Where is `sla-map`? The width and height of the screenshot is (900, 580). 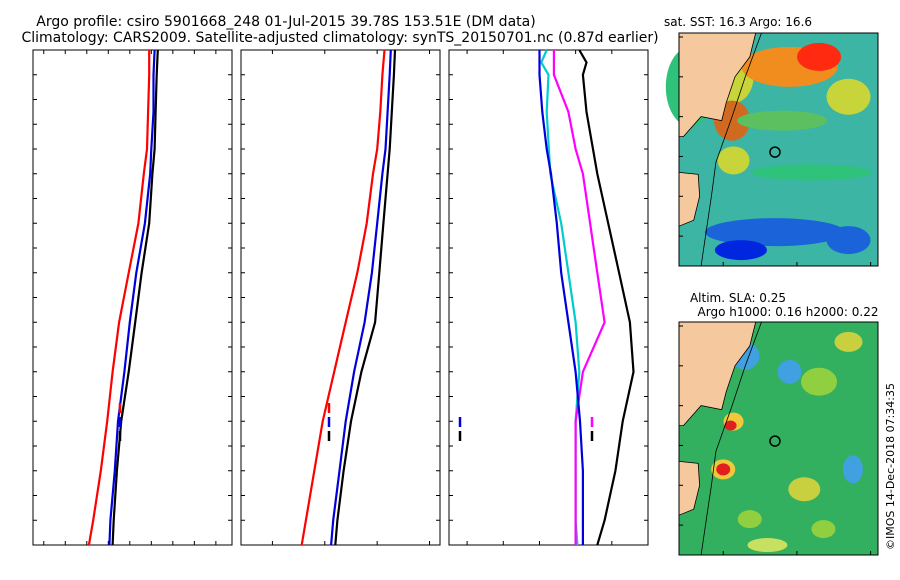
sla-map is located at coordinates (778, 438).